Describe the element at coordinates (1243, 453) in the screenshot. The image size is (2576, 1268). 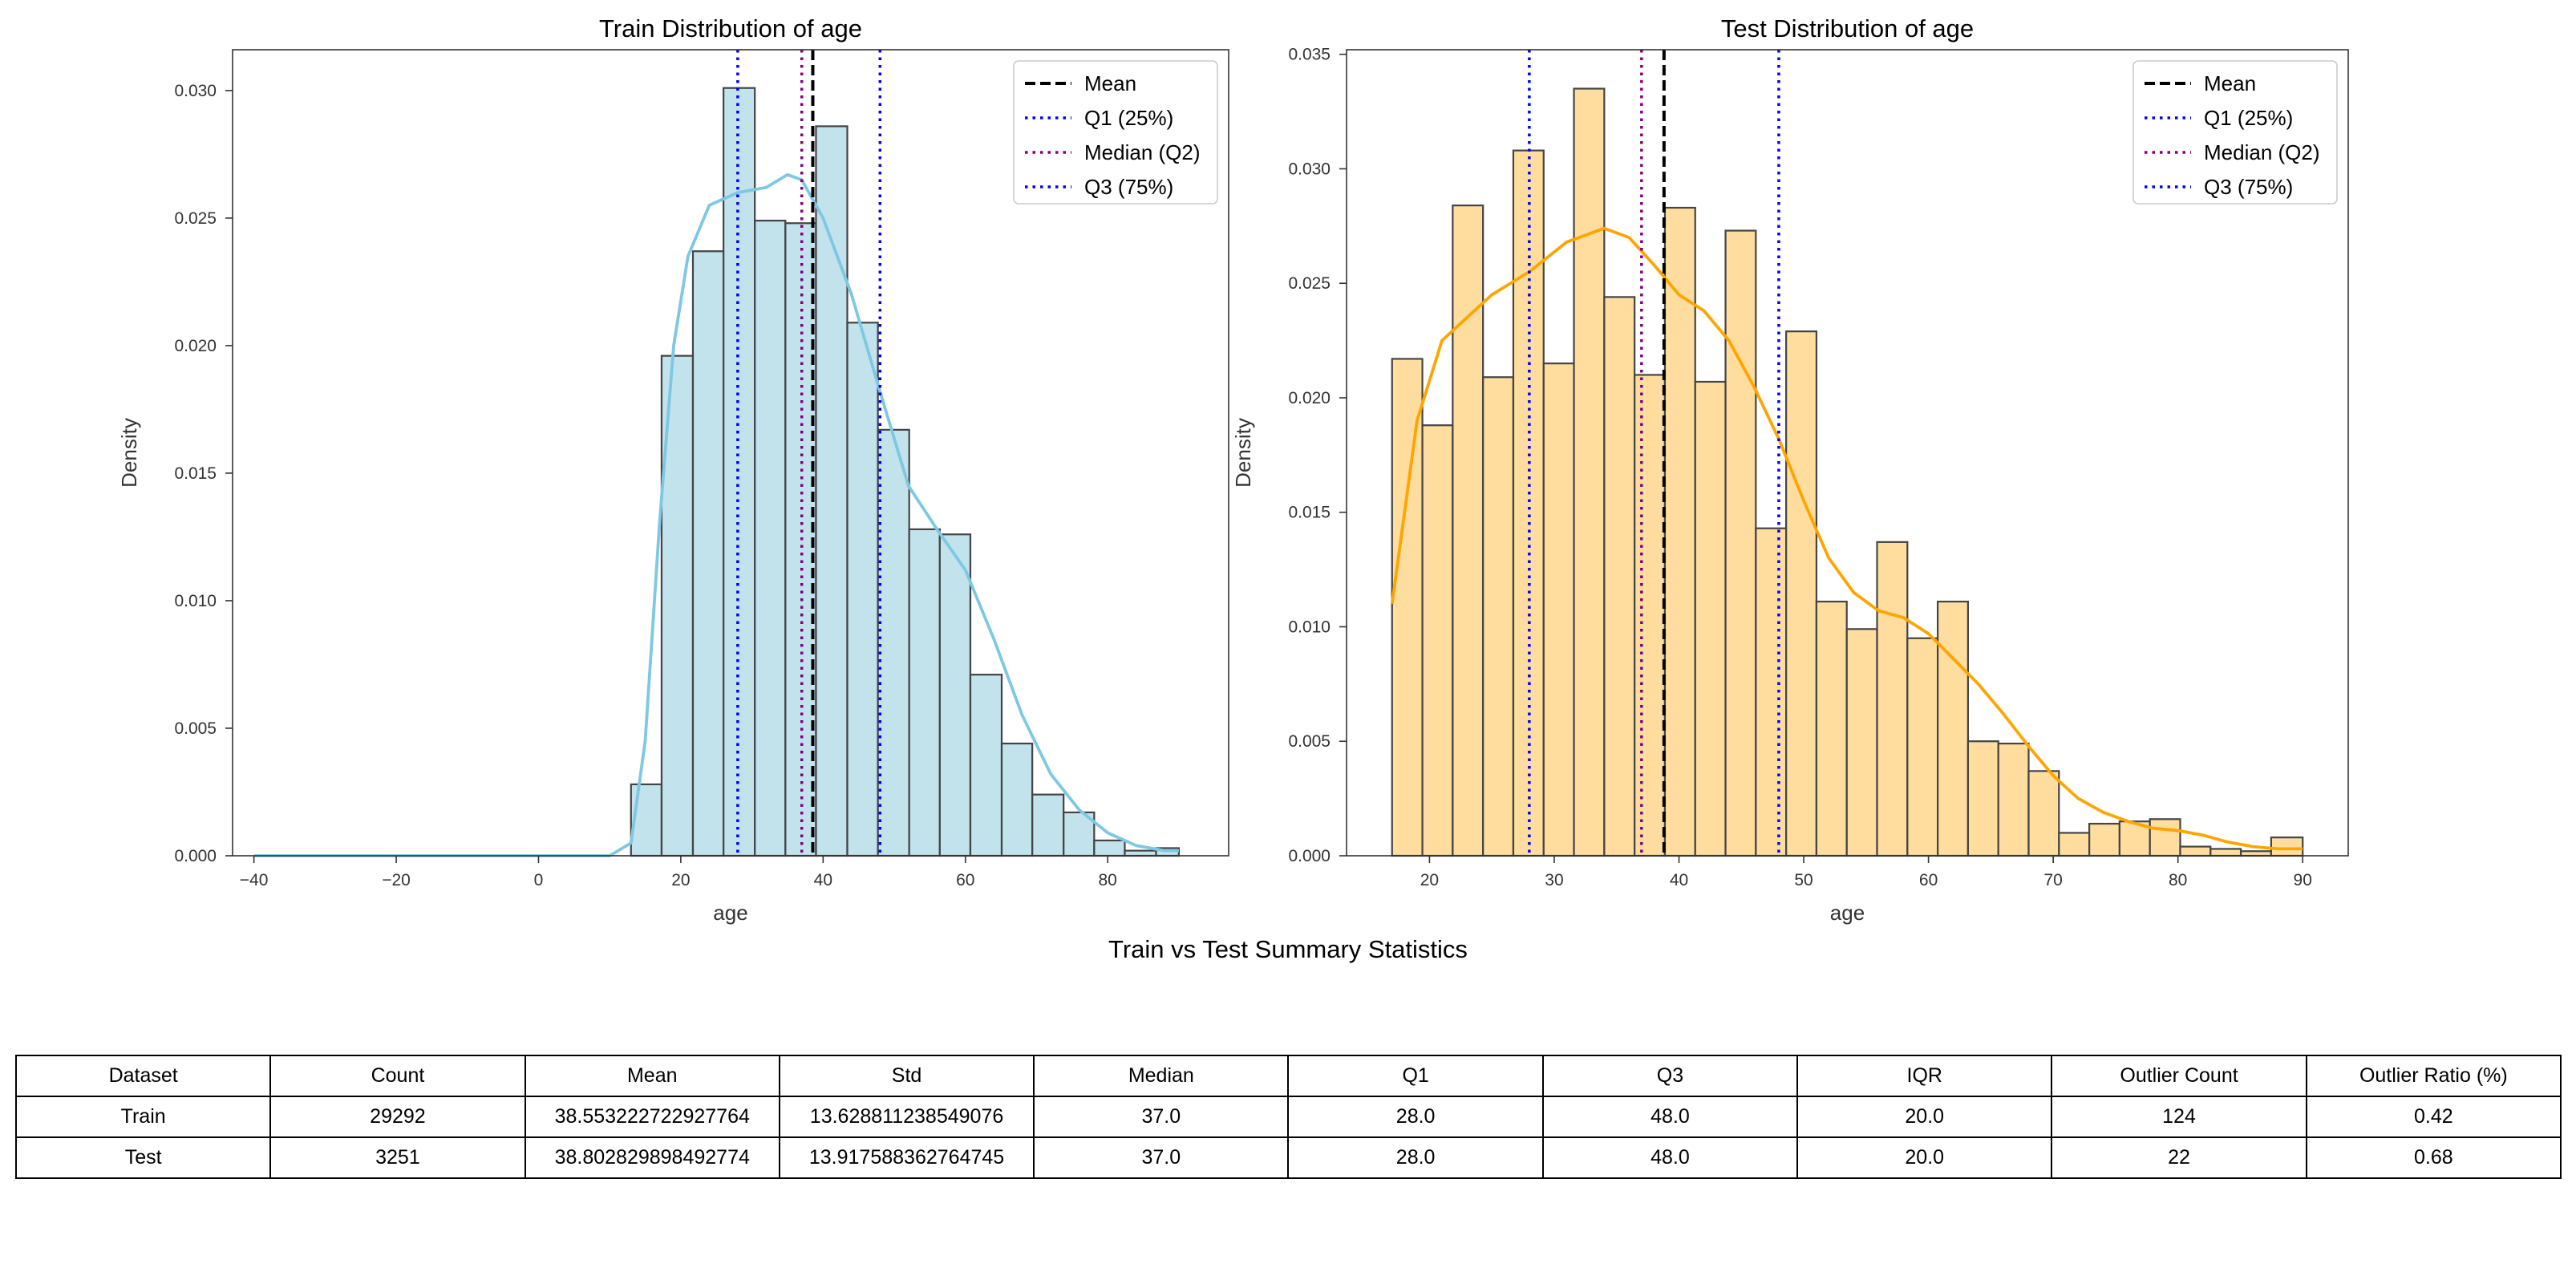
I see `test-y-axis-label: Density` at that location.